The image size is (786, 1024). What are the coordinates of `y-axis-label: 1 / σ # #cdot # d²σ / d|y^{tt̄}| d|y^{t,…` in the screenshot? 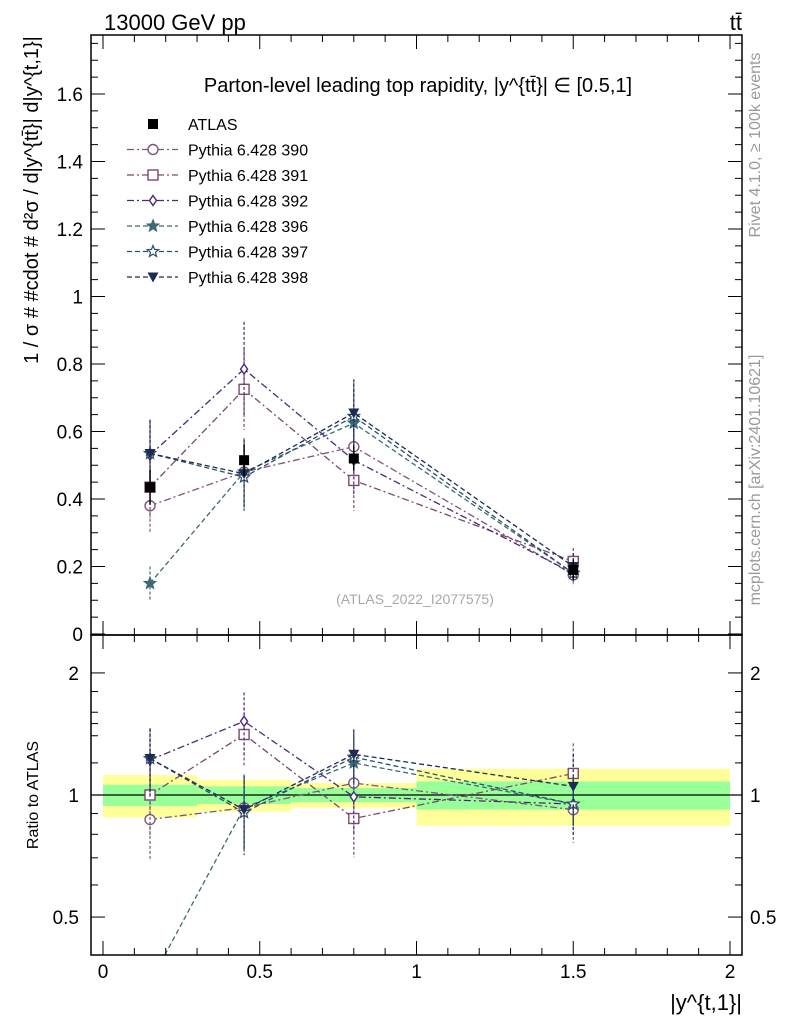 It's located at (32, 200).